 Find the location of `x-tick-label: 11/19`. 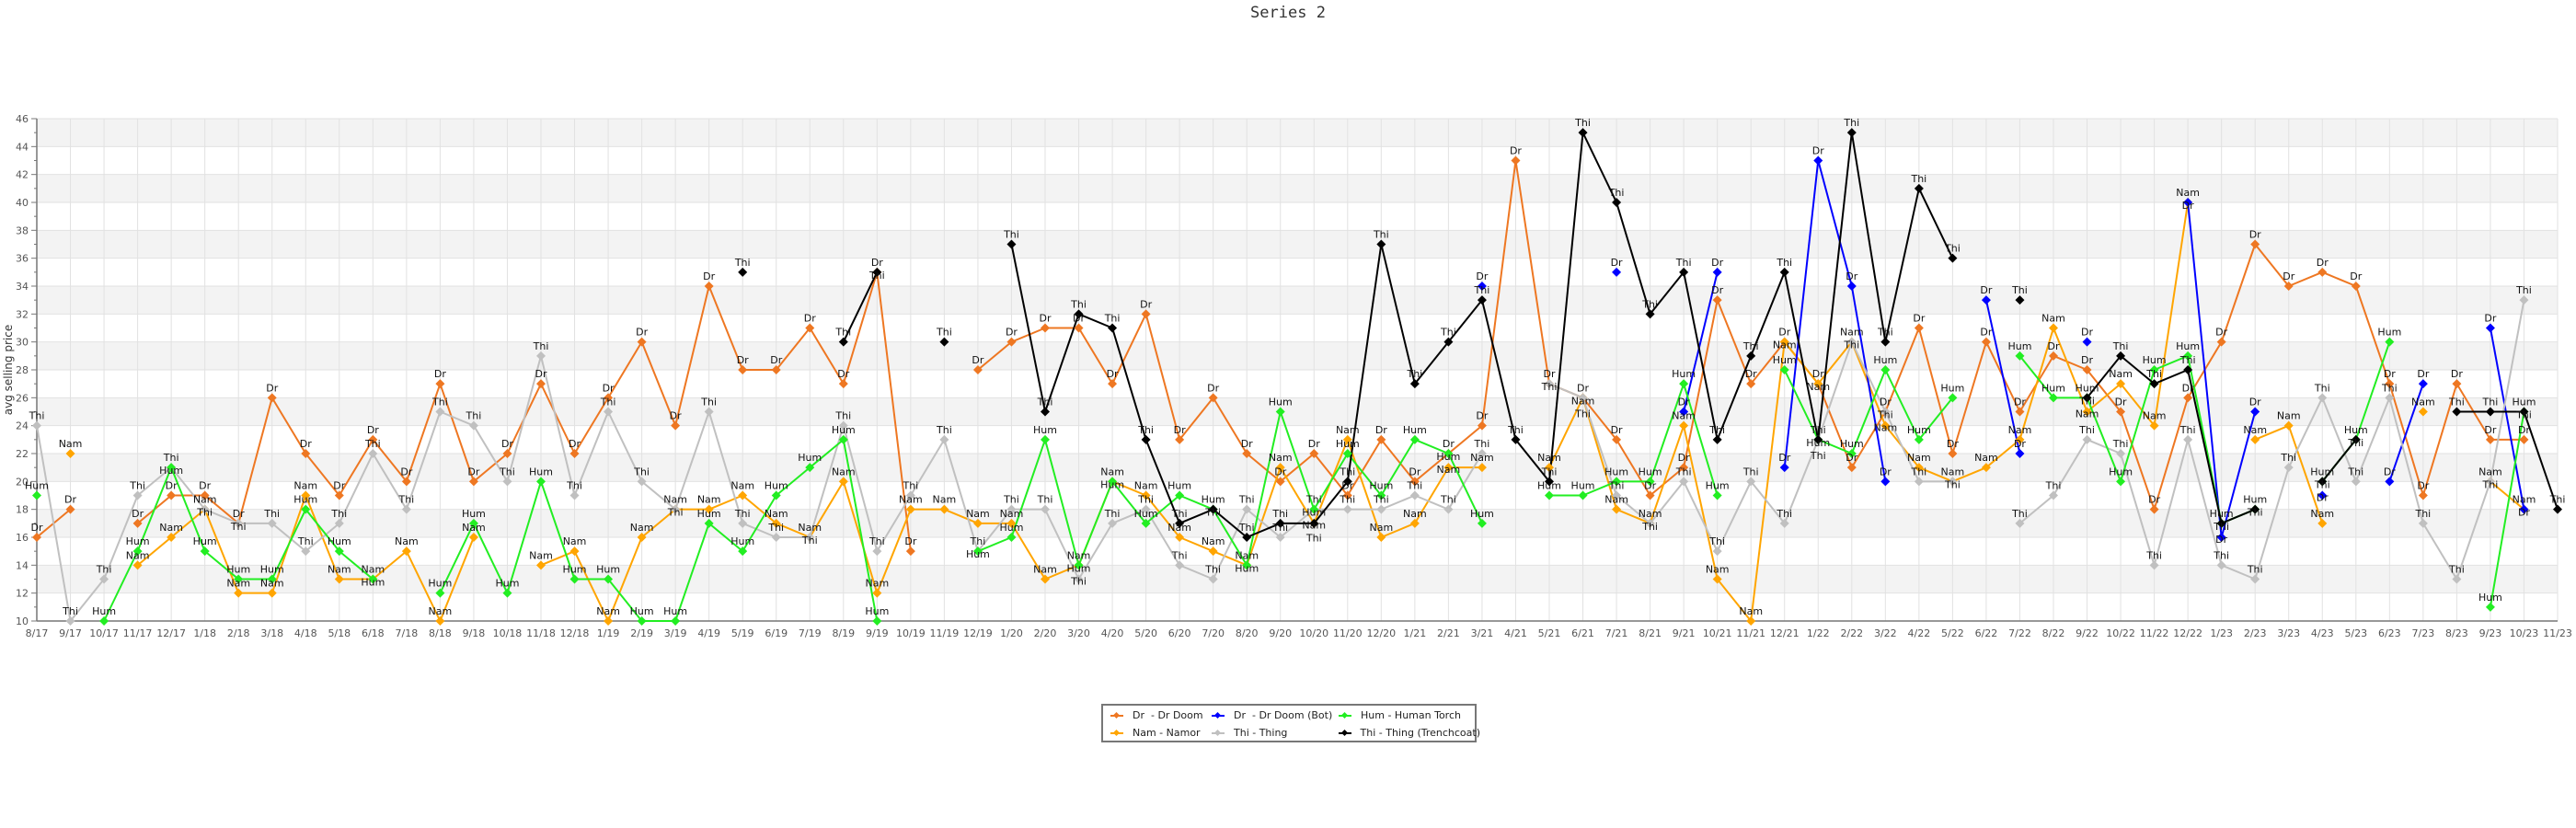

x-tick-label: 11/19 is located at coordinates (945, 633).